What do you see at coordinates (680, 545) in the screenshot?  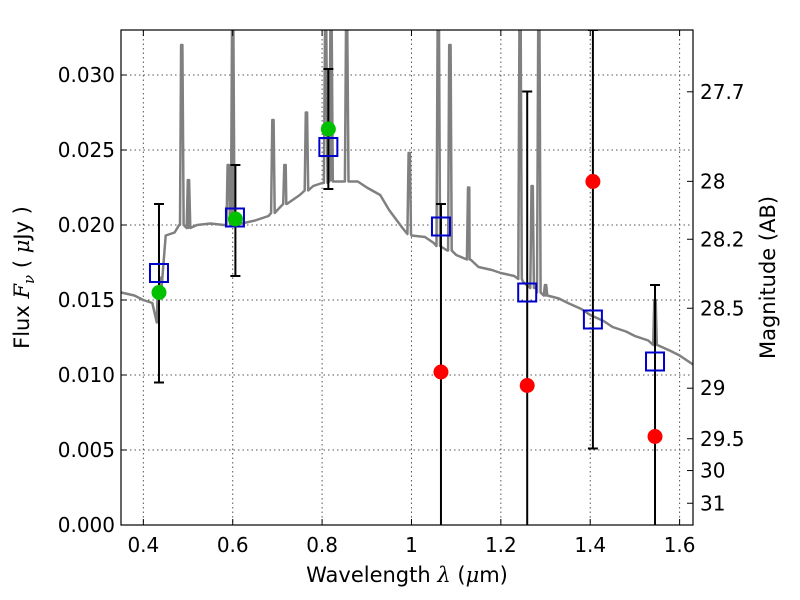 I see `x-tick-label: 1.6` at bounding box center [680, 545].